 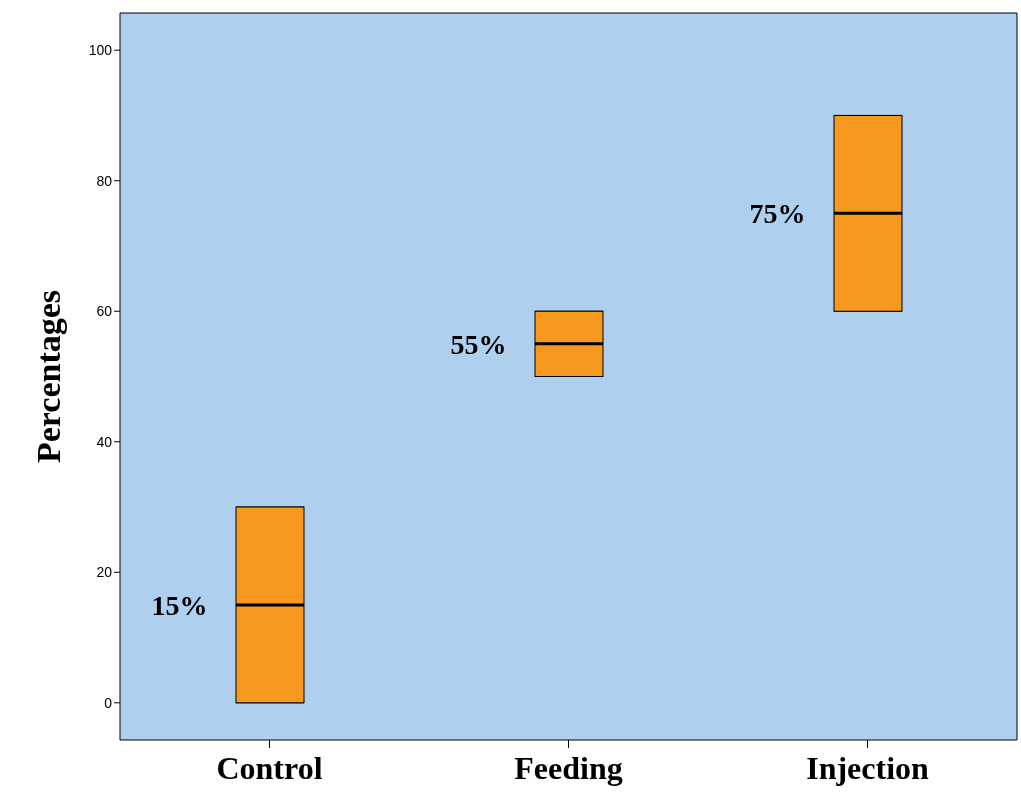 I want to click on y-tick-label: 0, so click(x=108, y=702).